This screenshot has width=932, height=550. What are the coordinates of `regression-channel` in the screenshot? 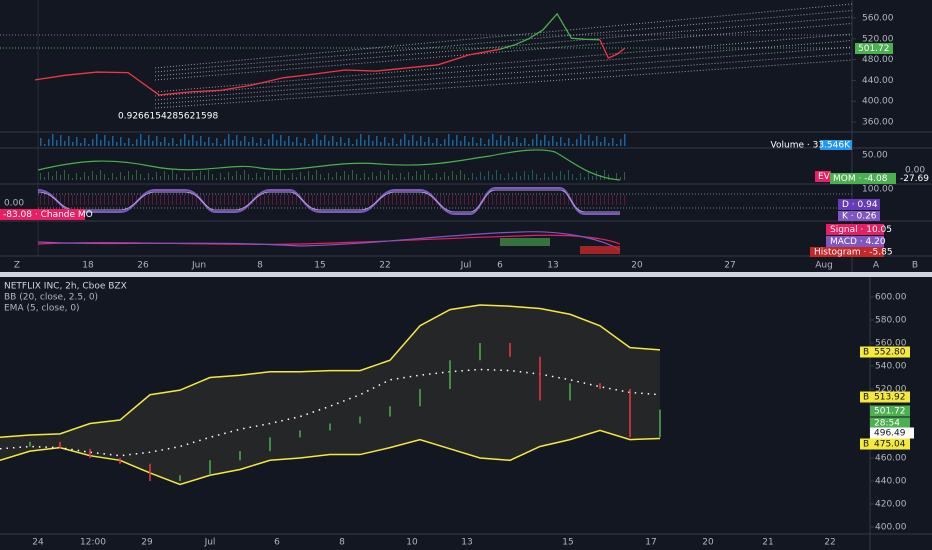 It's located at (503, 56).